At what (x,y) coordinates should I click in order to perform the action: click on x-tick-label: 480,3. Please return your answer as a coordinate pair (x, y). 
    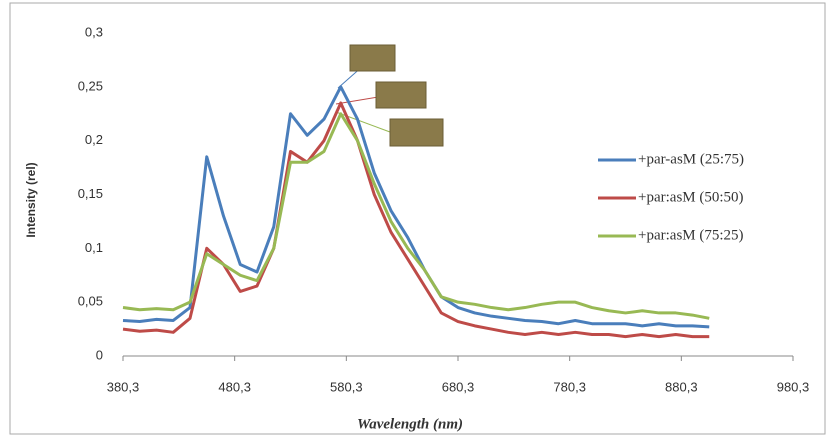
    Looking at the image, I should click on (234, 386).